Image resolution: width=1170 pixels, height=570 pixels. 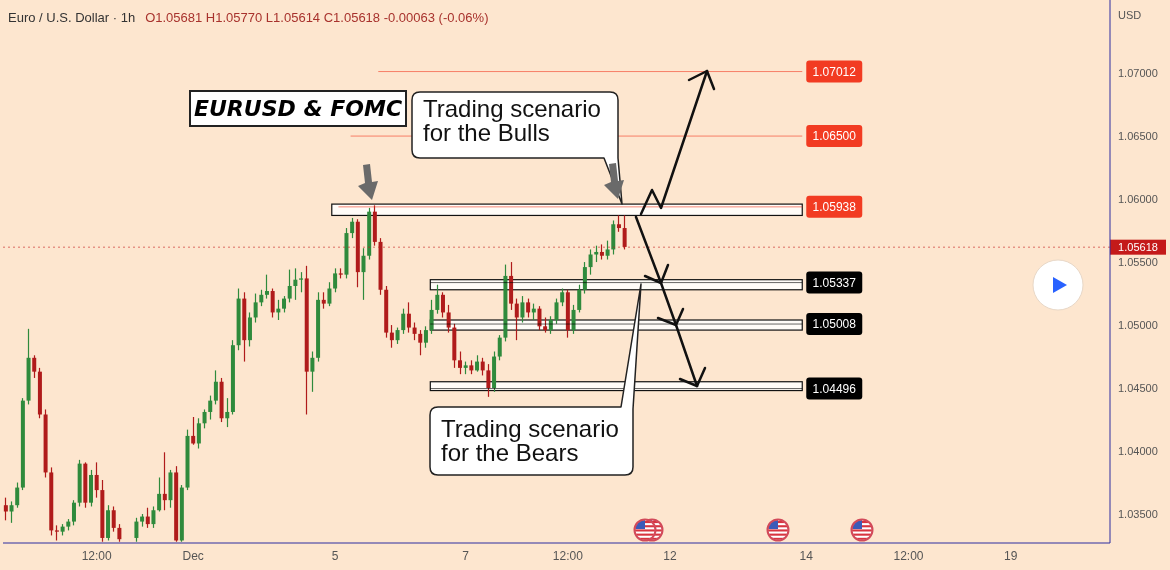 What do you see at coordinates (834, 282) in the screenshot?
I see `ref-line-label: 1.05337` at bounding box center [834, 282].